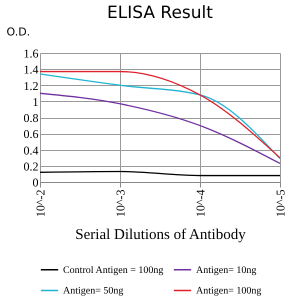  Describe the element at coordinates (31, 166) in the screenshot. I see `y-tick-label: 0.2` at that location.